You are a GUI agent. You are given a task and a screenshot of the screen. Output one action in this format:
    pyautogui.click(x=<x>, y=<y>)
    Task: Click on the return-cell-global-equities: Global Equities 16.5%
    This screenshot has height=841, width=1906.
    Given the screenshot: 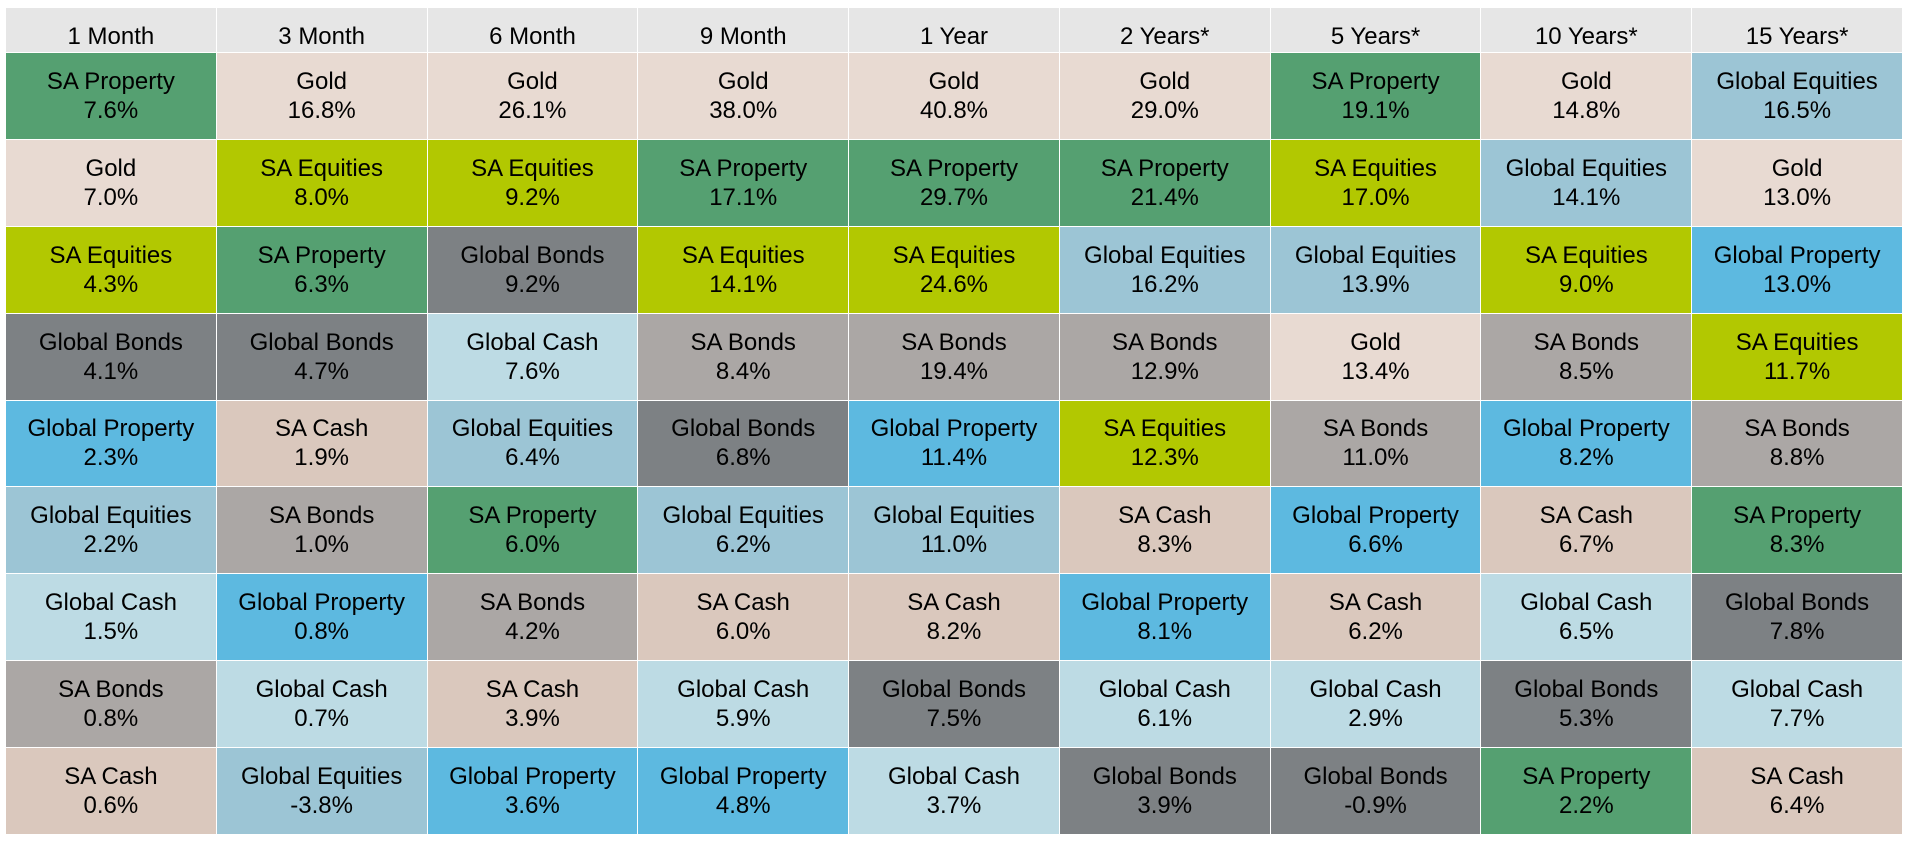 What is the action you would take?
    pyautogui.click(x=1797, y=96)
    